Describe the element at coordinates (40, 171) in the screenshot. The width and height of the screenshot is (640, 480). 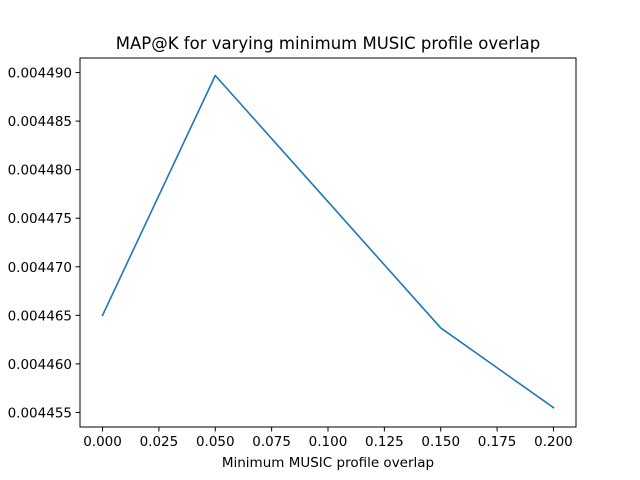
I see `y-tick-label: 0.004480` at that location.